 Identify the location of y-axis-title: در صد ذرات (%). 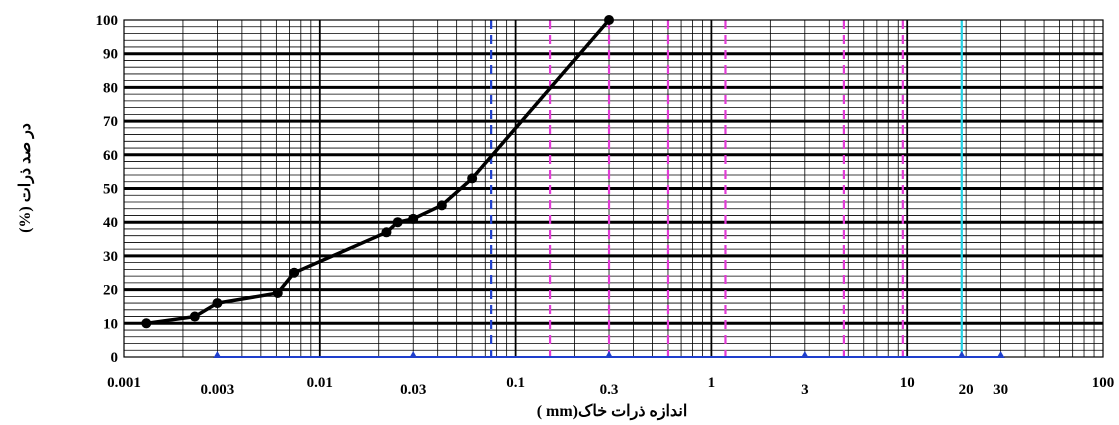
(26, 178).